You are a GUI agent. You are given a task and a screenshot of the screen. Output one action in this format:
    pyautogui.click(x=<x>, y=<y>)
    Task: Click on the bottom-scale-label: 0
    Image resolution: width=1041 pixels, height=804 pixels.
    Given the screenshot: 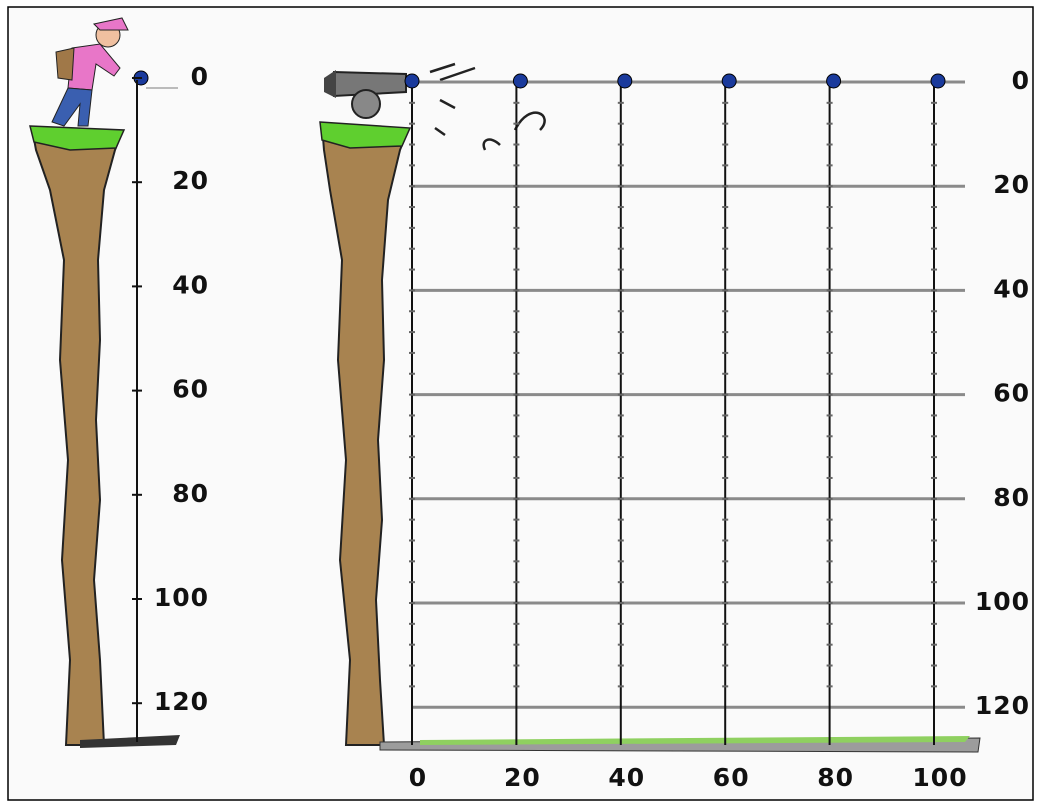 What is the action you would take?
    pyautogui.click(x=418, y=777)
    